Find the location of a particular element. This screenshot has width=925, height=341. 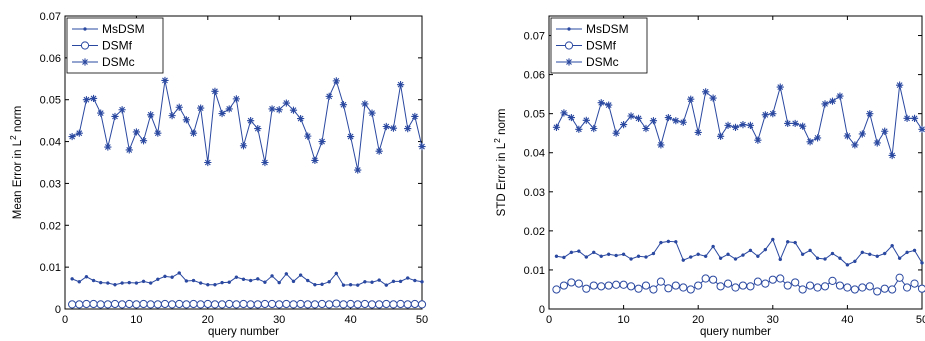

y-tick-label: 0.04 is located at coordinates (534, 154).